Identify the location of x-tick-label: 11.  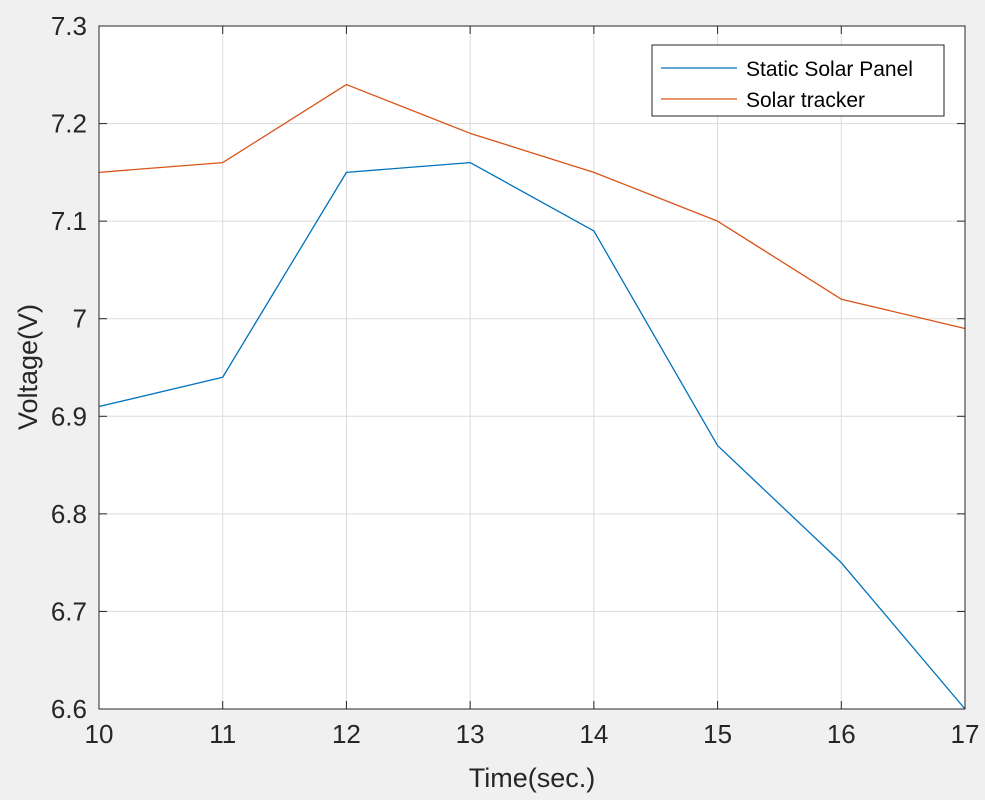
(222, 734).